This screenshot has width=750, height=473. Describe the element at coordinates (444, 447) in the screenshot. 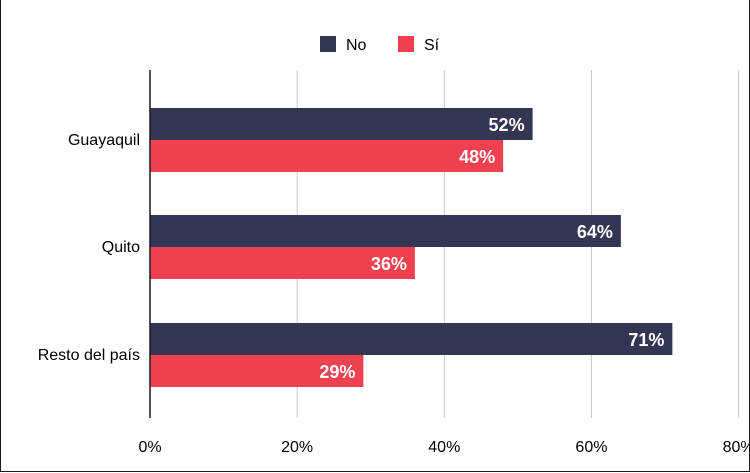

I see `x-tick-label-40: 40%` at that location.